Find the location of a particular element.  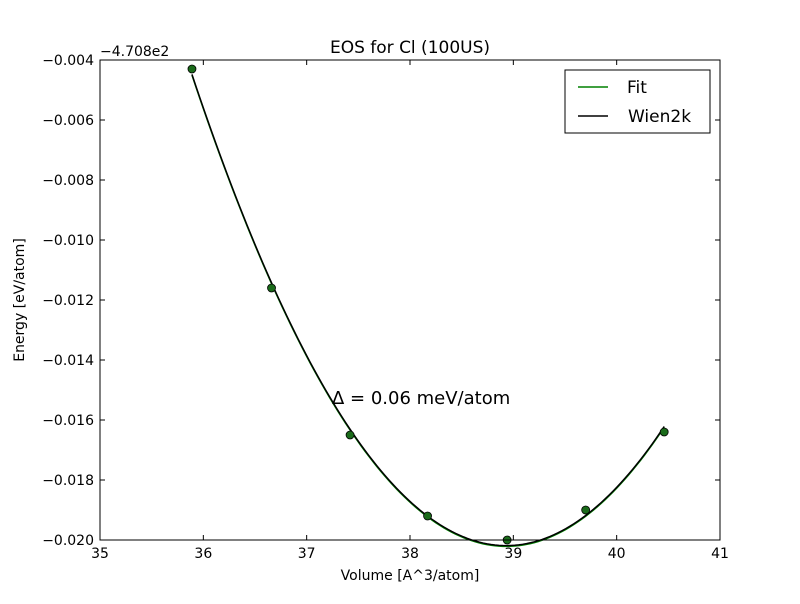

y-tick-label: −0.012 is located at coordinates (68, 301).